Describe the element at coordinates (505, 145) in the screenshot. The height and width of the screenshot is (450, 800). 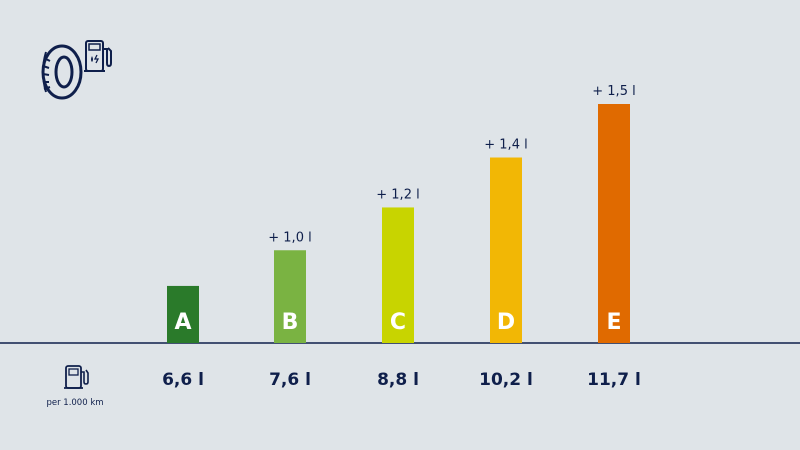
I see `bar-delta-label: + 1,4 l` at that location.